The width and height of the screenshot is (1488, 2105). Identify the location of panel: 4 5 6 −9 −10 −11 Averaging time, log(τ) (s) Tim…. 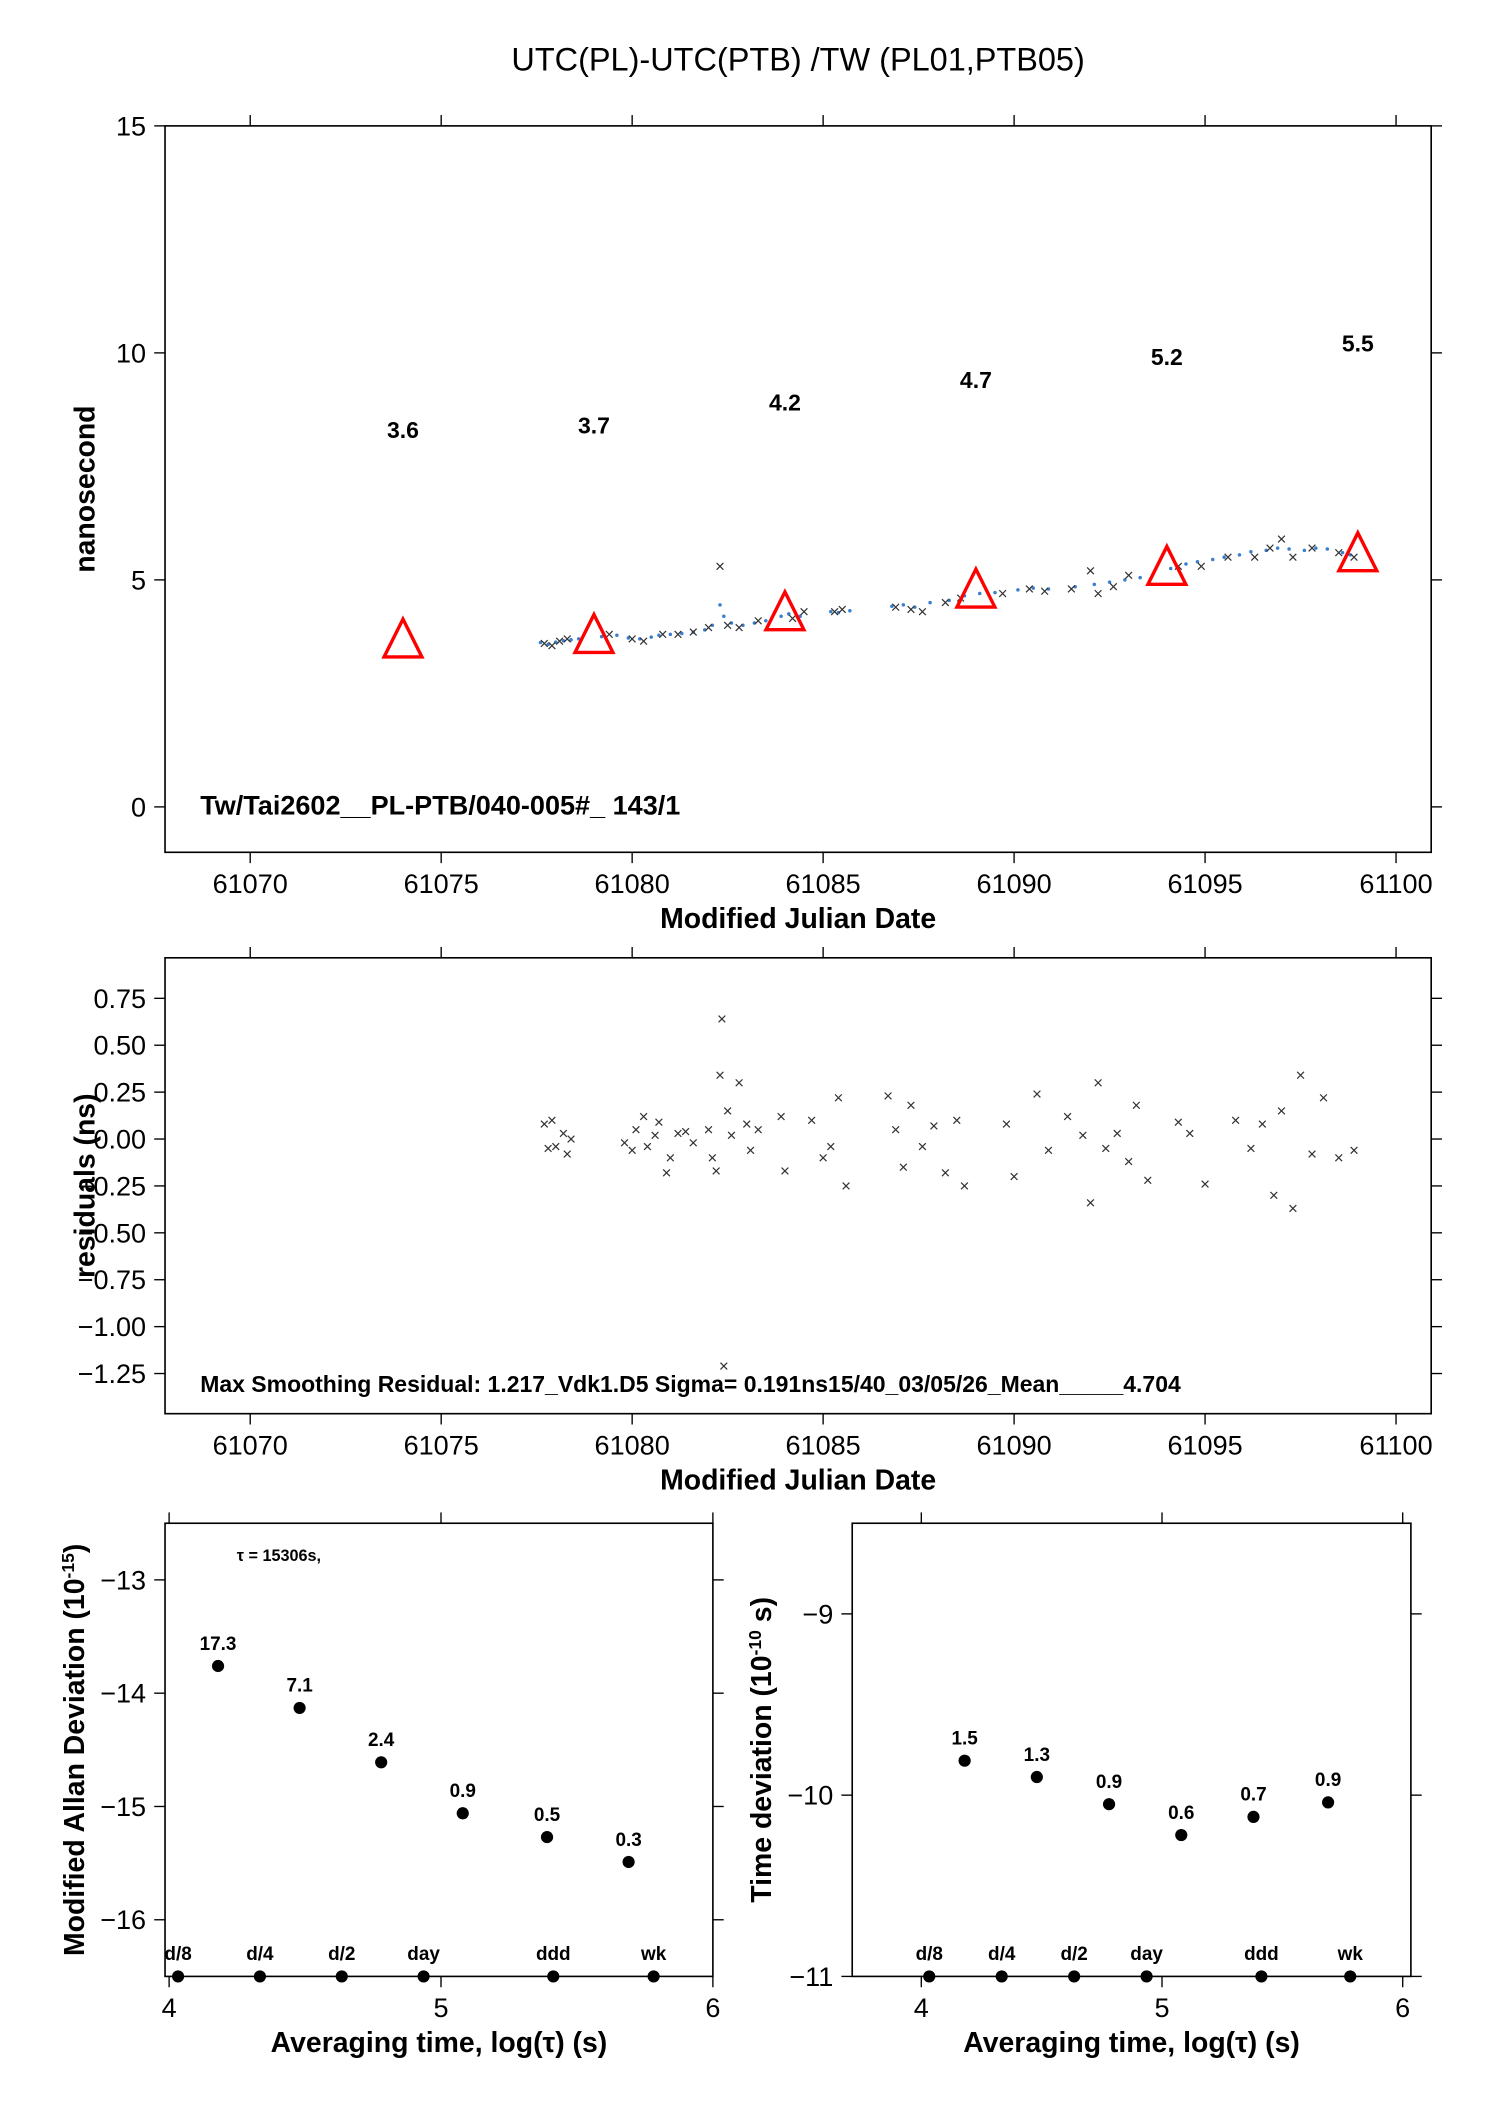
(1083, 1785).